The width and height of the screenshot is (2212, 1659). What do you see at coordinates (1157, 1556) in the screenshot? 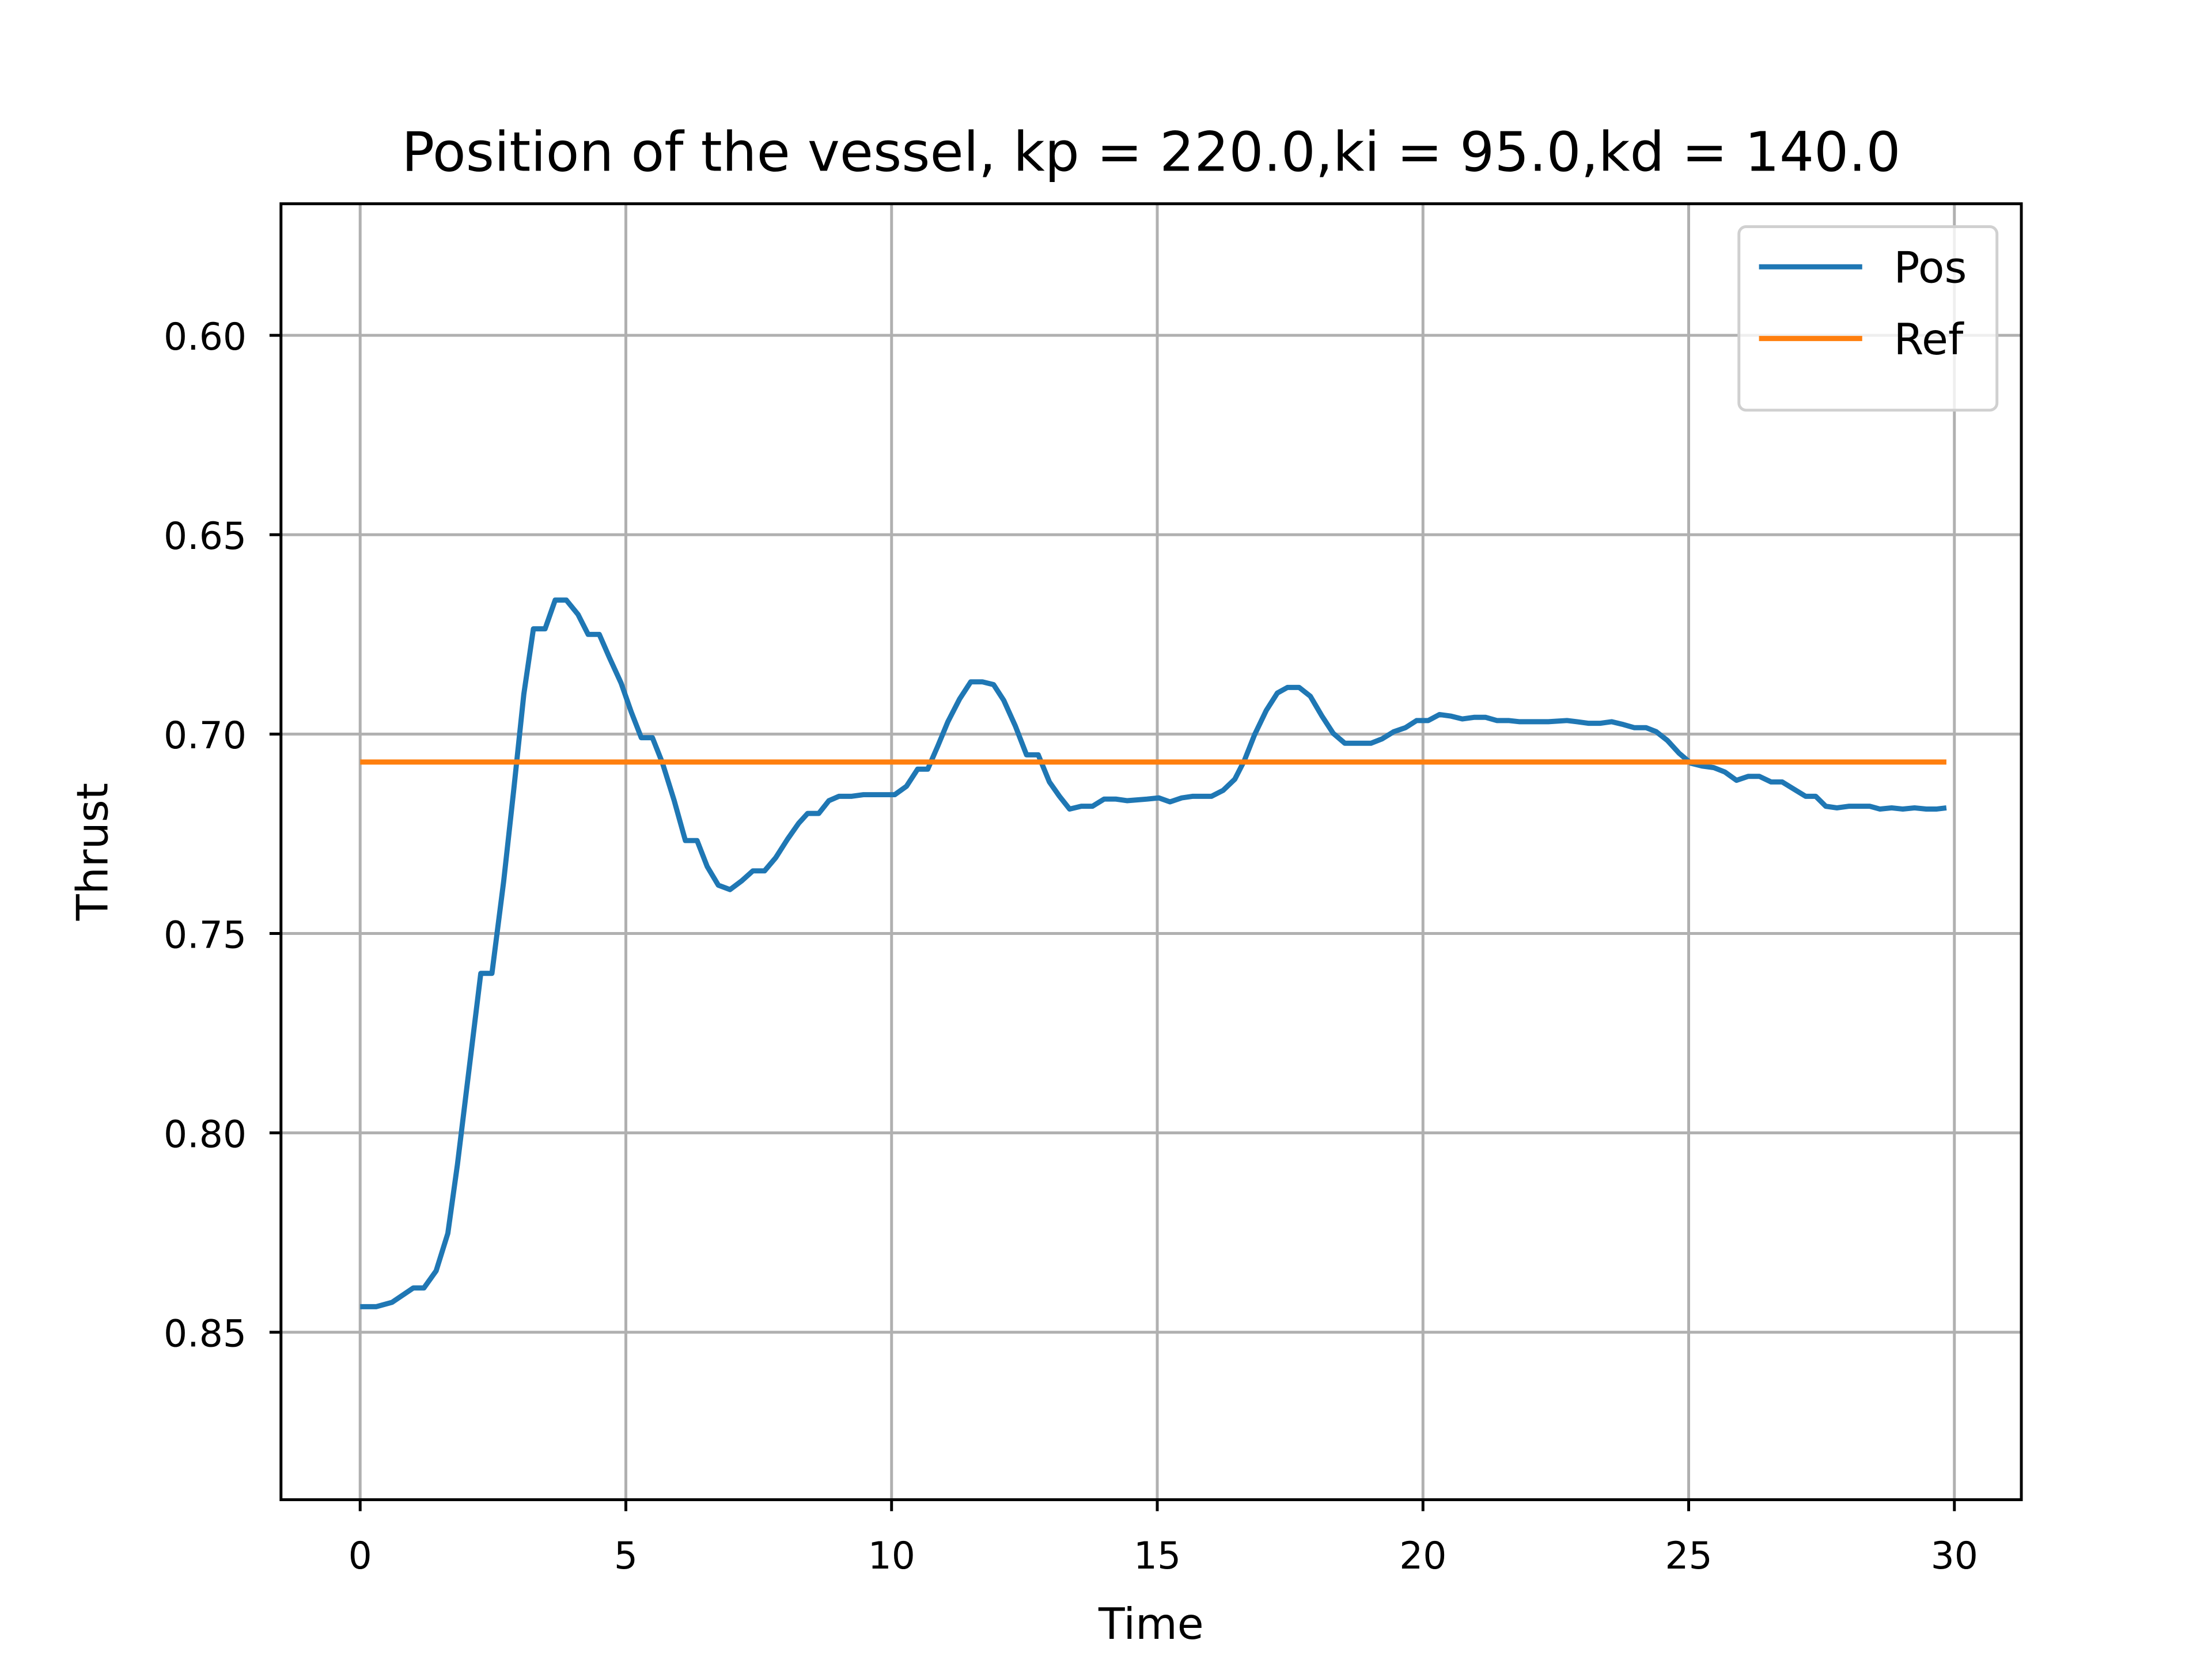
I see `x-tick-label: 15` at bounding box center [1157, 1556].